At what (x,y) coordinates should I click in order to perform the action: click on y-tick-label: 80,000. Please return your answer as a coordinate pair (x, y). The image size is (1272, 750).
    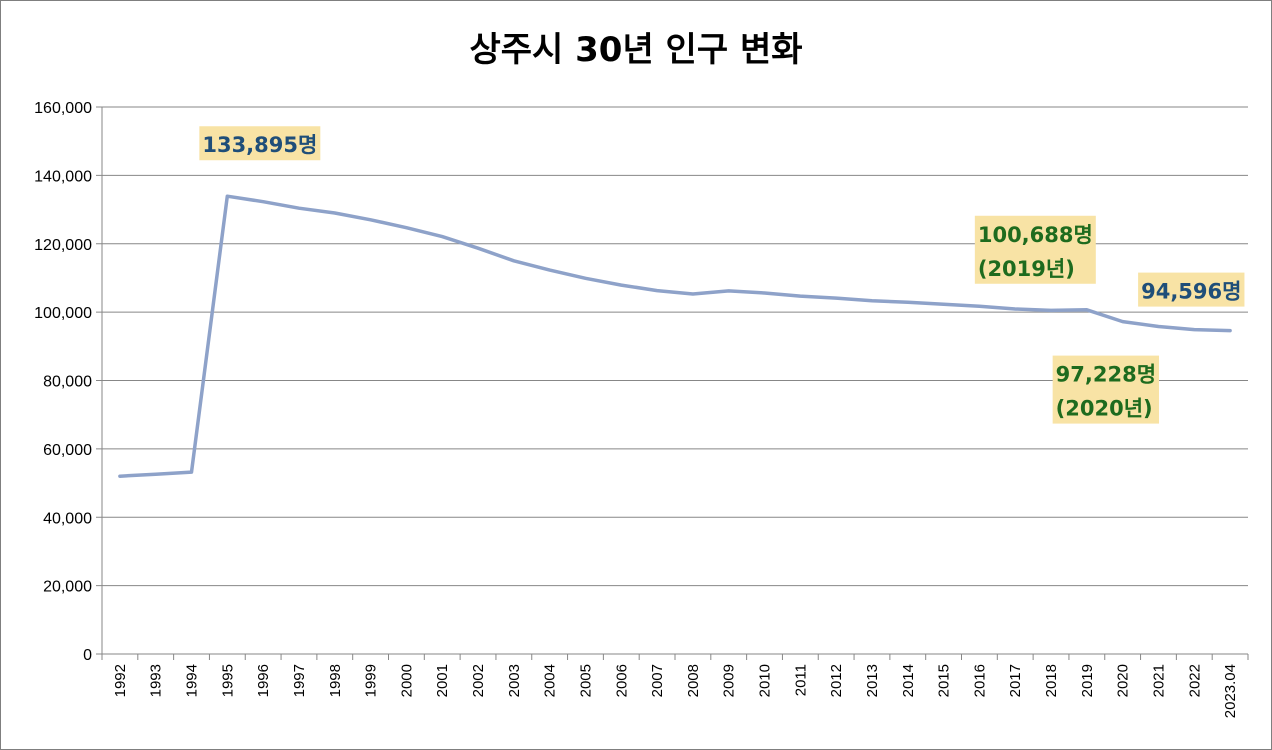
    Looking at the image, I should click on (67, 382).